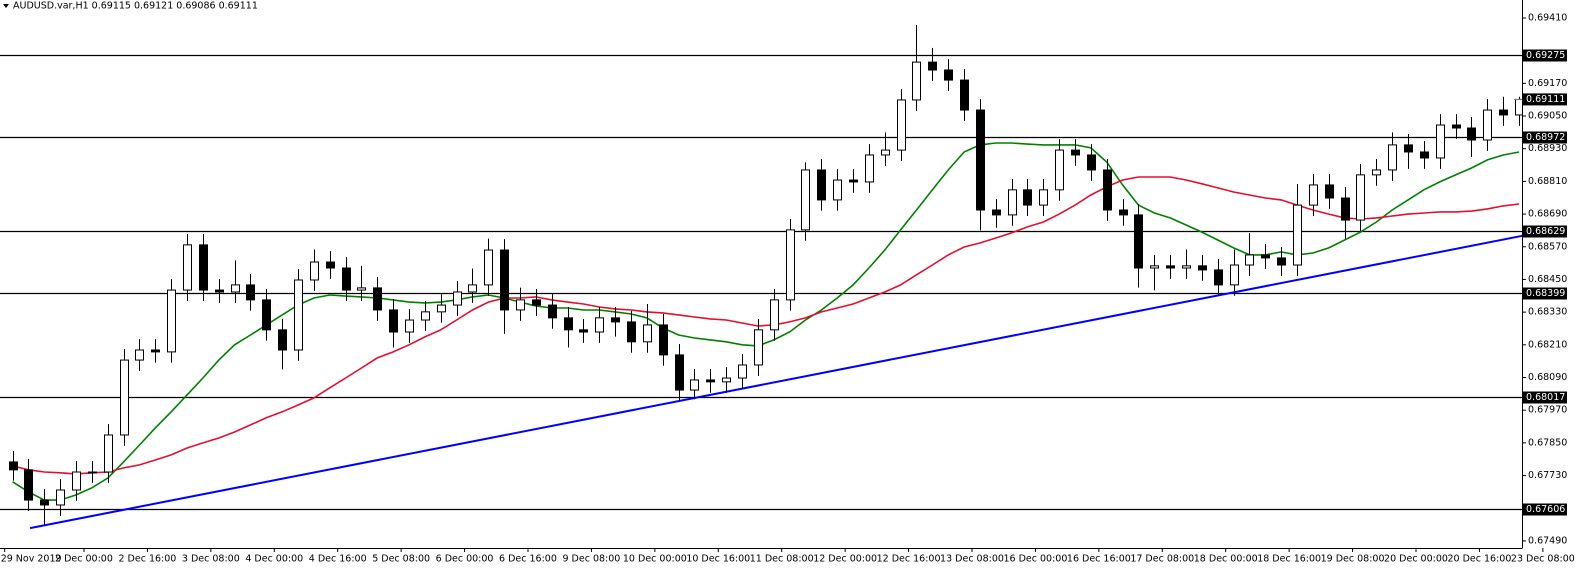 The height and width of the screenshot is (568, 1590). Describe the element at coordinates (1547, 312) in the screenshot. I see `y-tick-label: 0.68330` at that location.